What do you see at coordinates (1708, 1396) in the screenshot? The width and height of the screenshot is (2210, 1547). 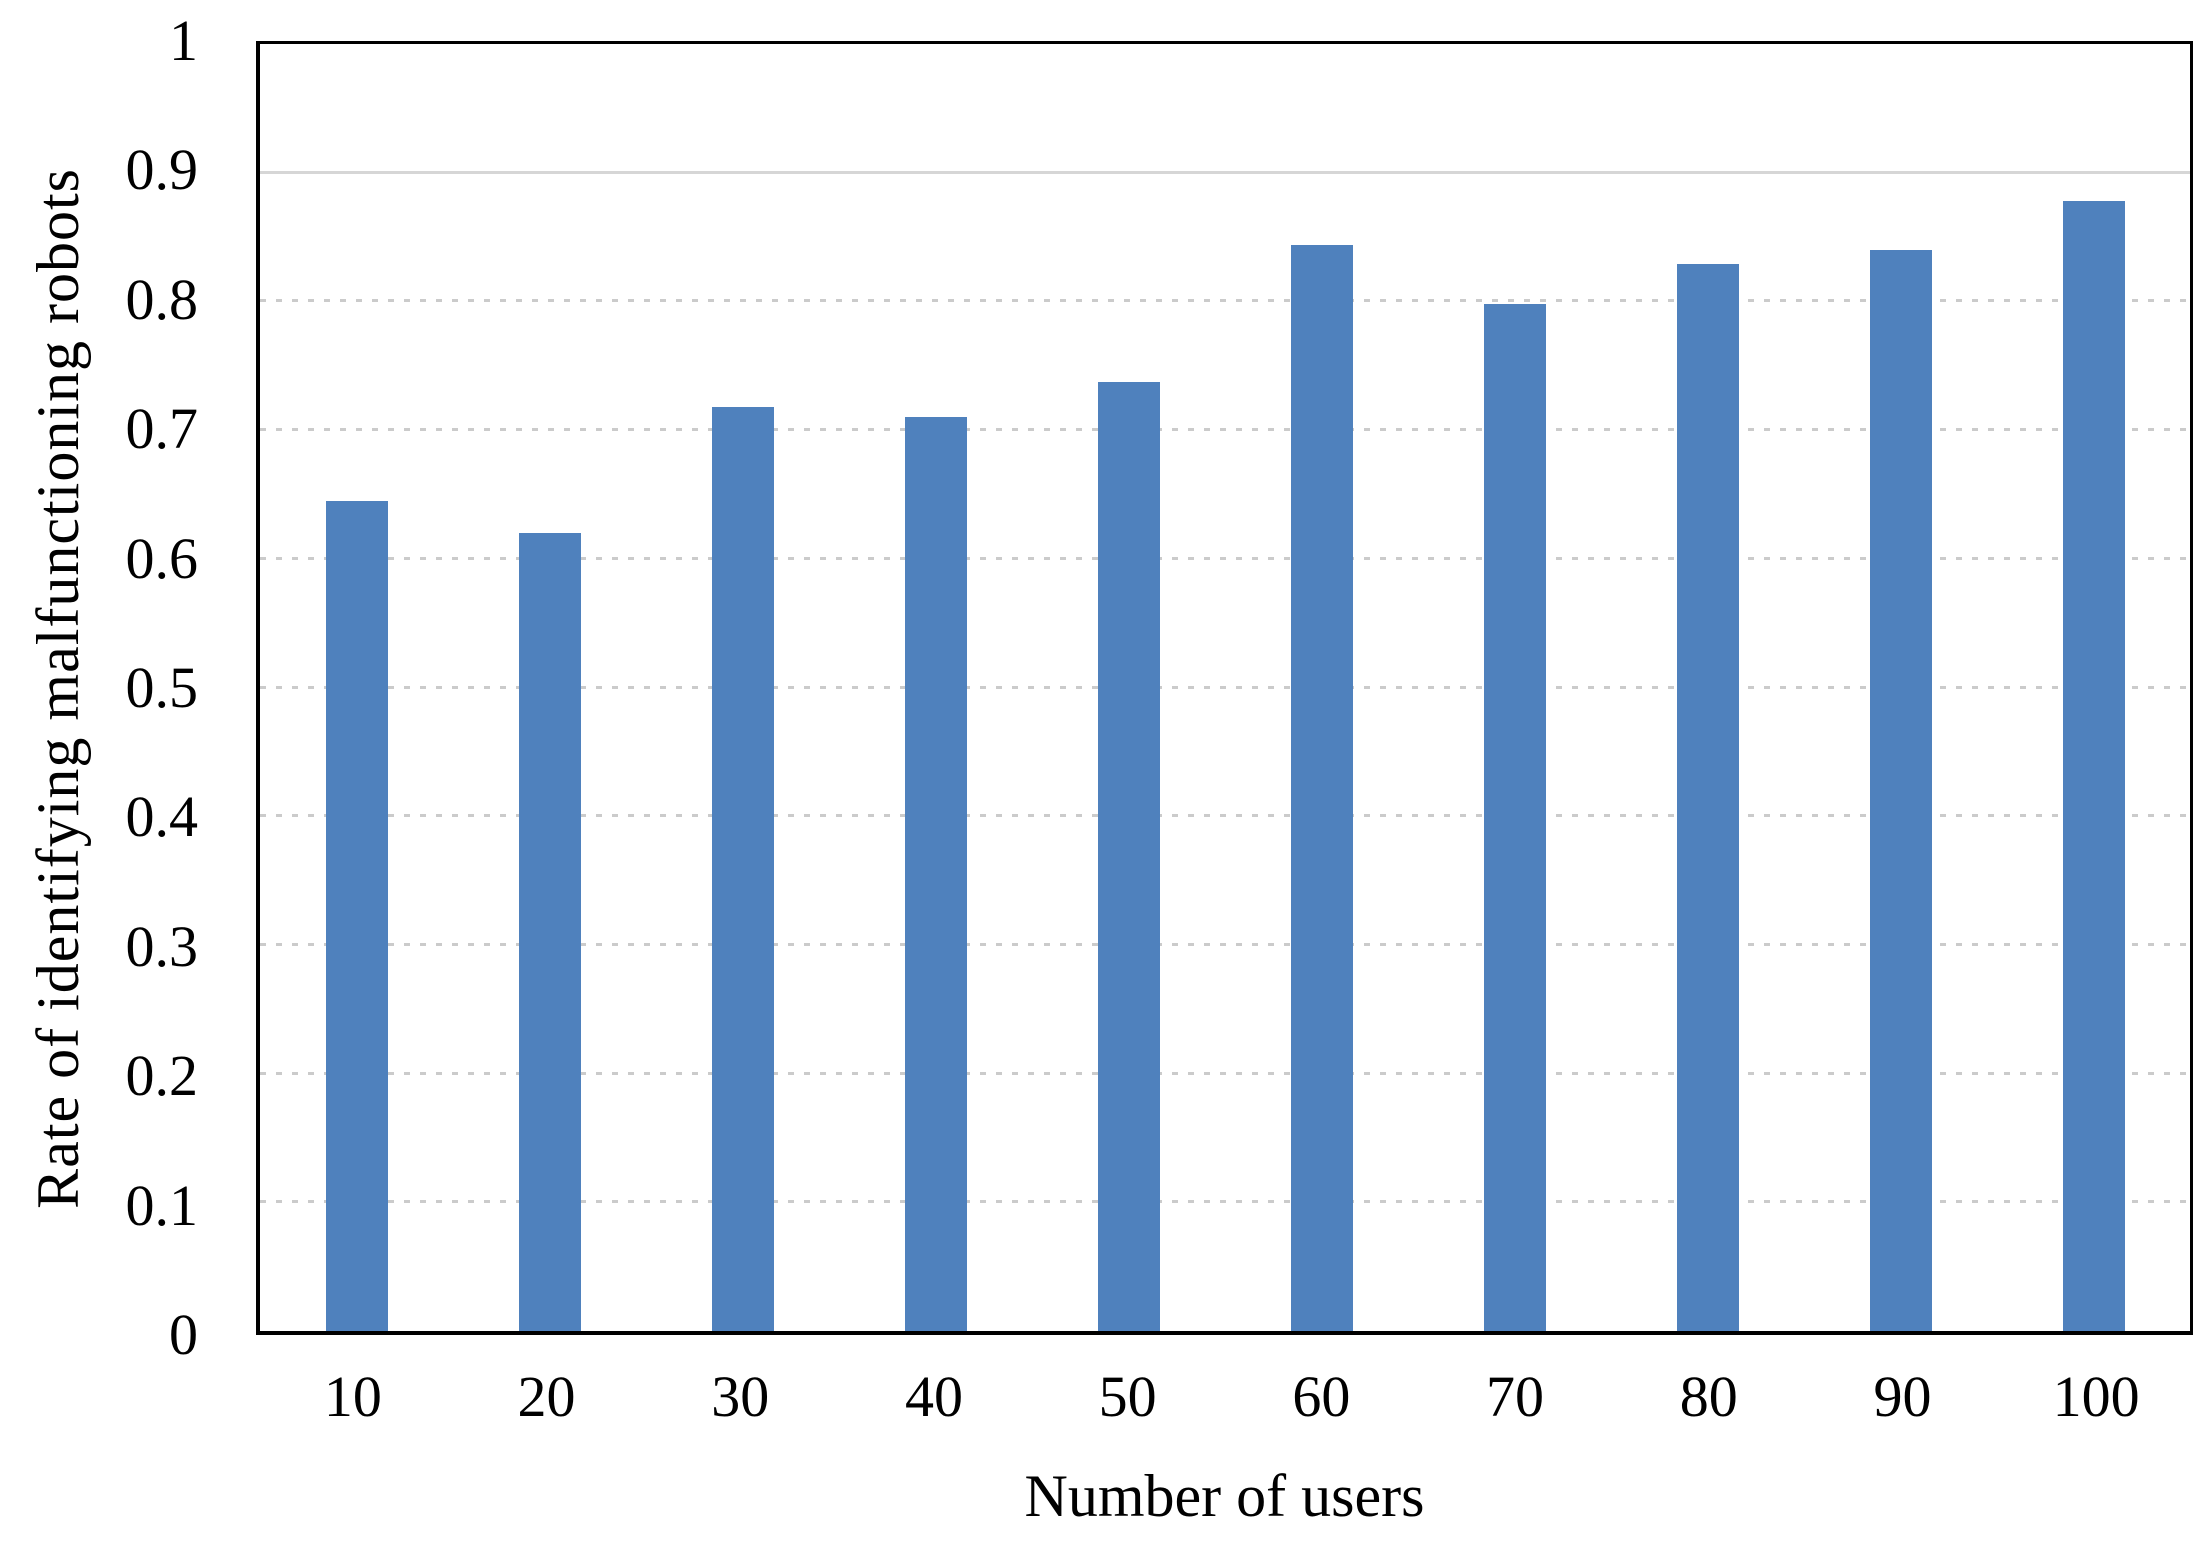 I see `x-tick-label-80: 80` at bounding box center [1708, 1396].